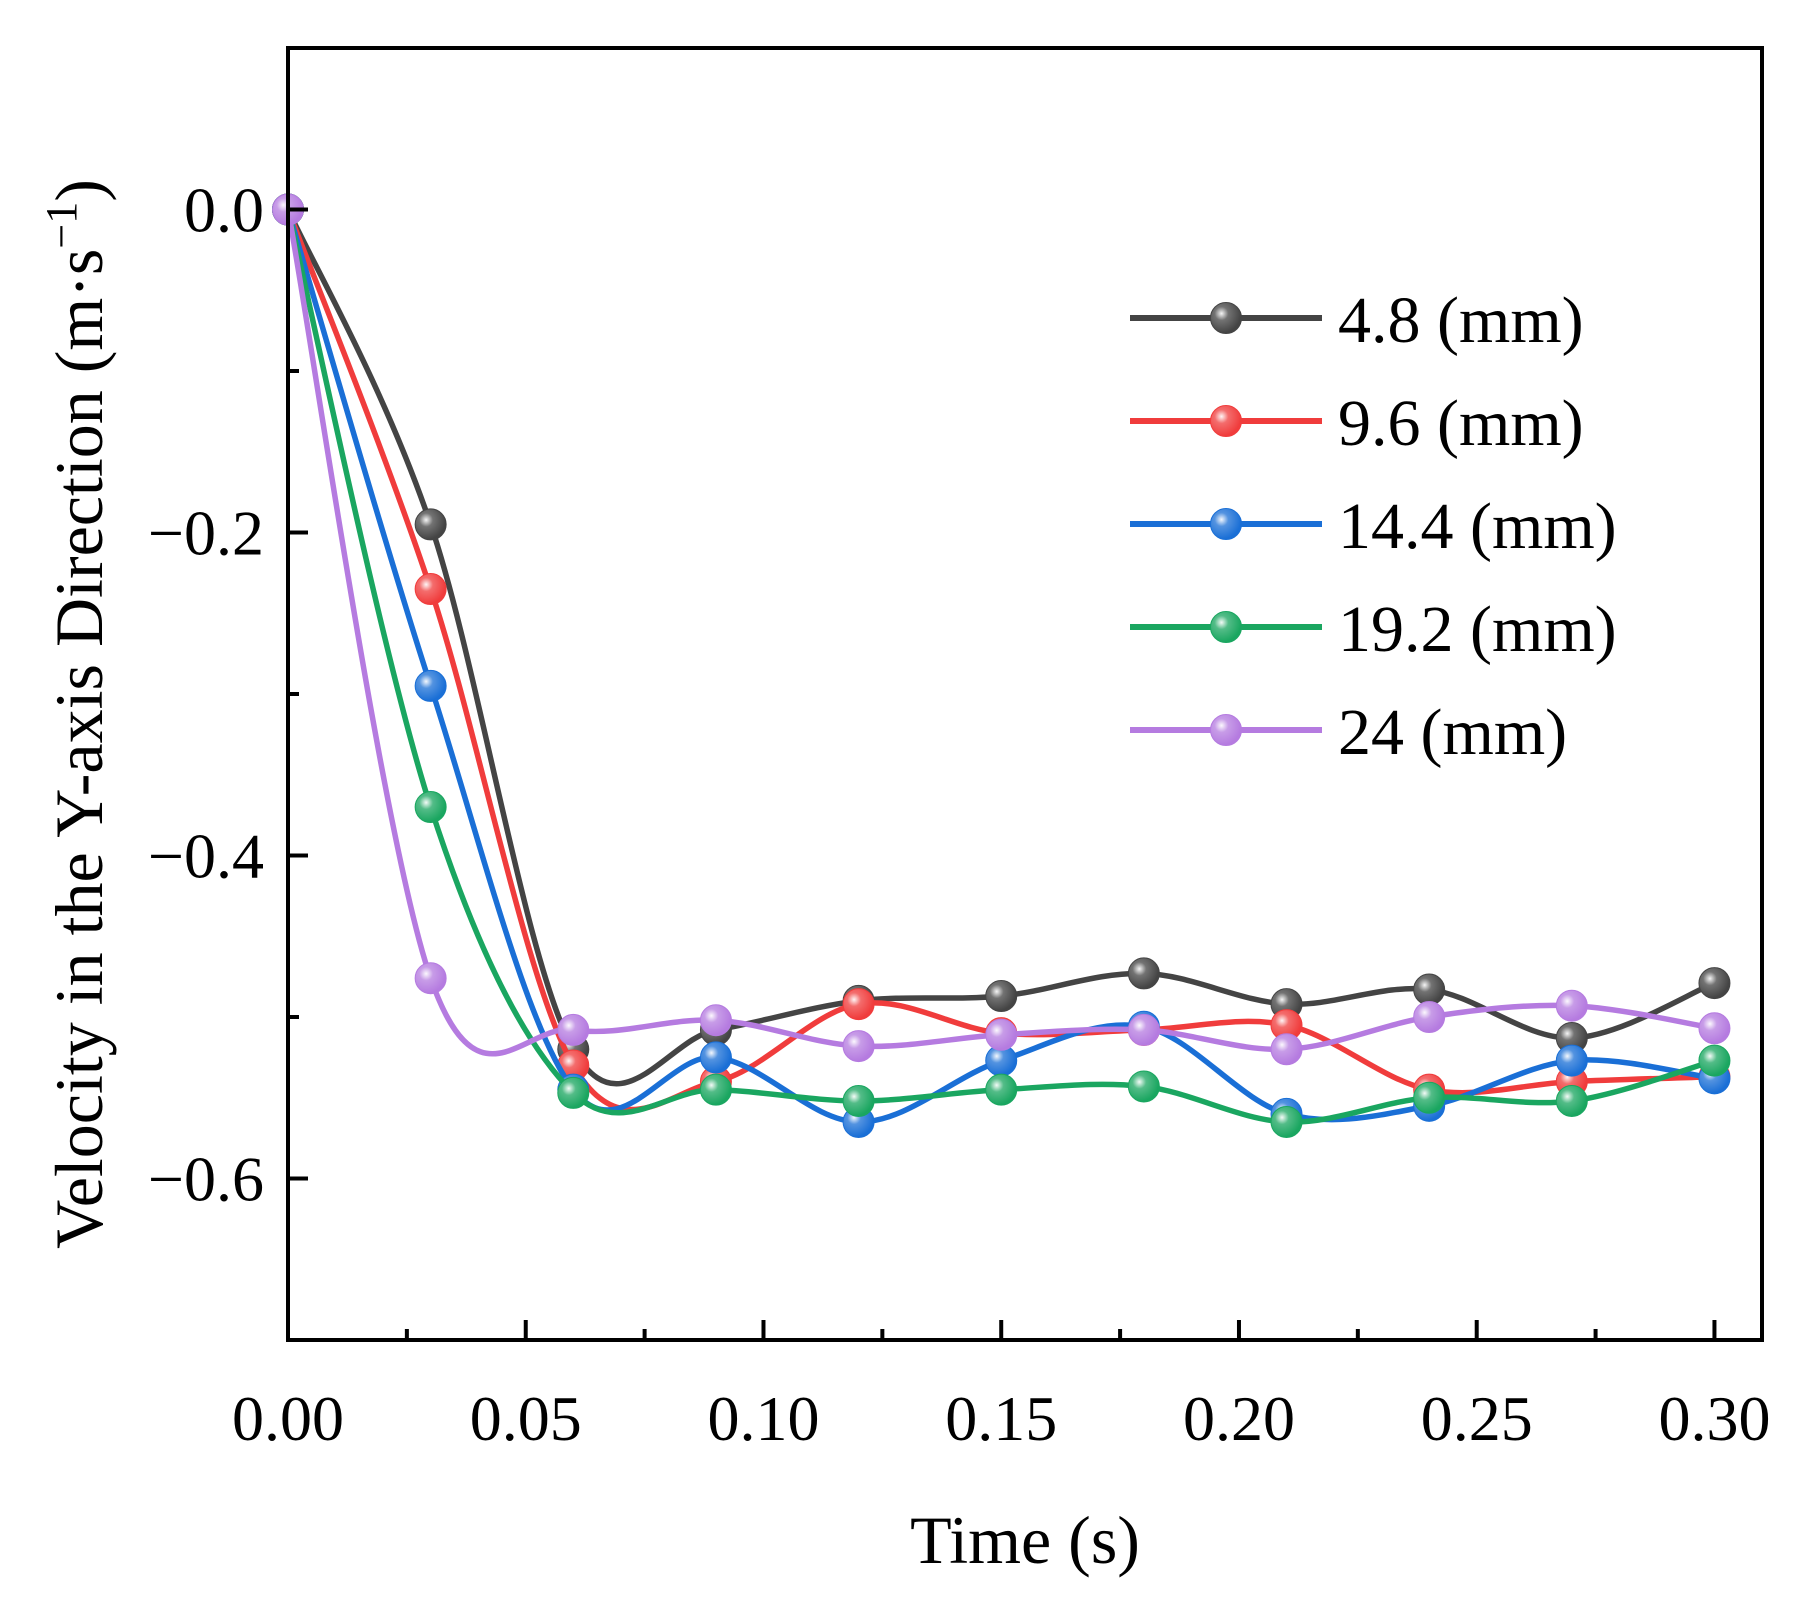 The height and width of the screenshot is (1598, 1818). I want to click on y-tick-label: −0.2, so click(206, 533).